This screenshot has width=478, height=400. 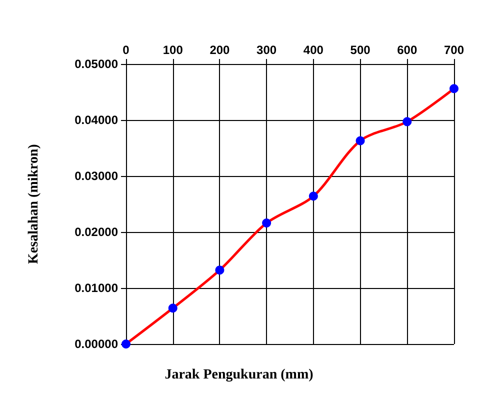 I want to click on x-tick-label: 0, so click(x=126, y=50).